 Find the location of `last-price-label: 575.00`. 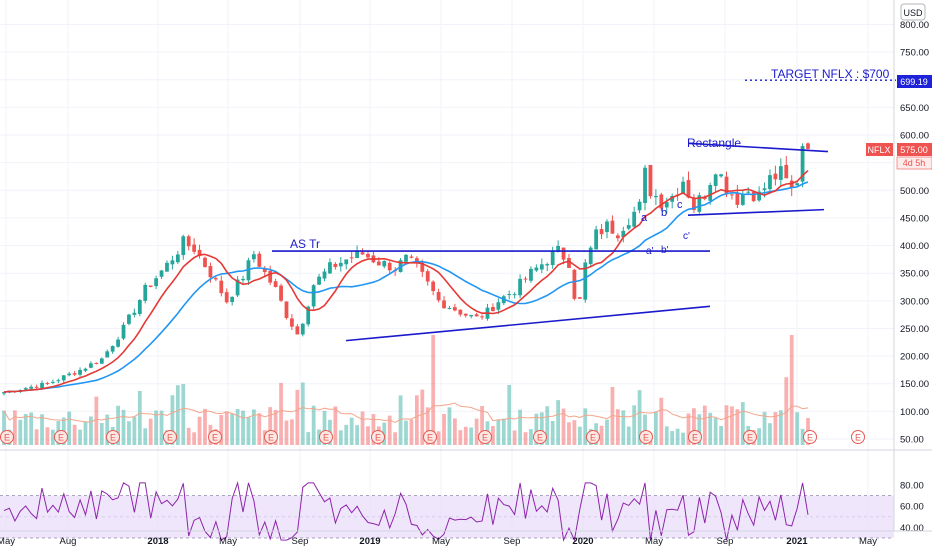

last-price-label: 575.00 is located at coordinates (914, 150).